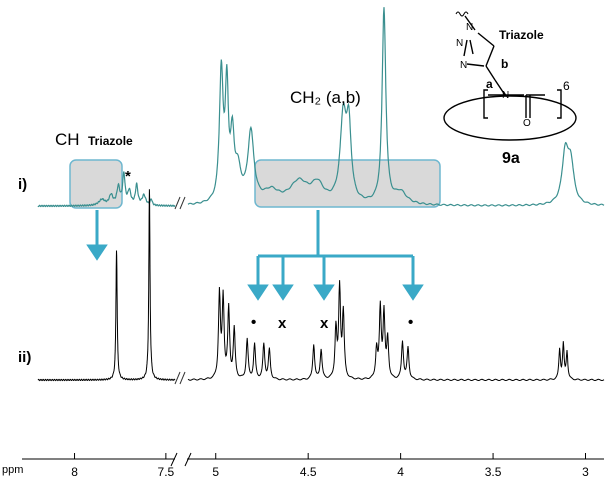 The width and height of the screenshot is (606, 487). What do you see at coordinates (74, 472) in the screenshot?
I see `x-tick-label: 8` at bounding box center [74, 472].